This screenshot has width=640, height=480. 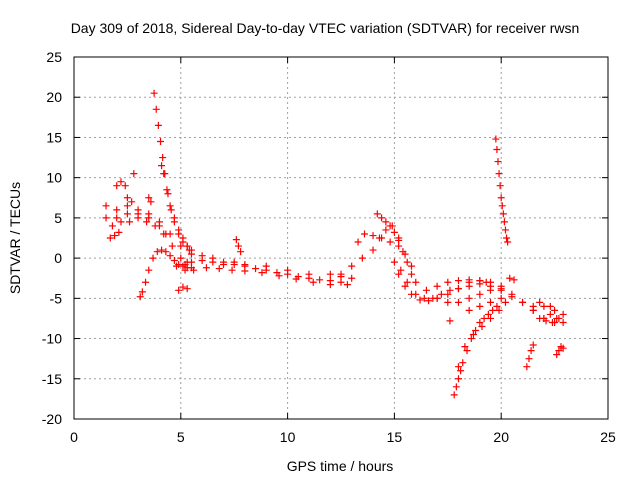 I want to click on series-mid-cluster-b, so click(x=271, y=266).